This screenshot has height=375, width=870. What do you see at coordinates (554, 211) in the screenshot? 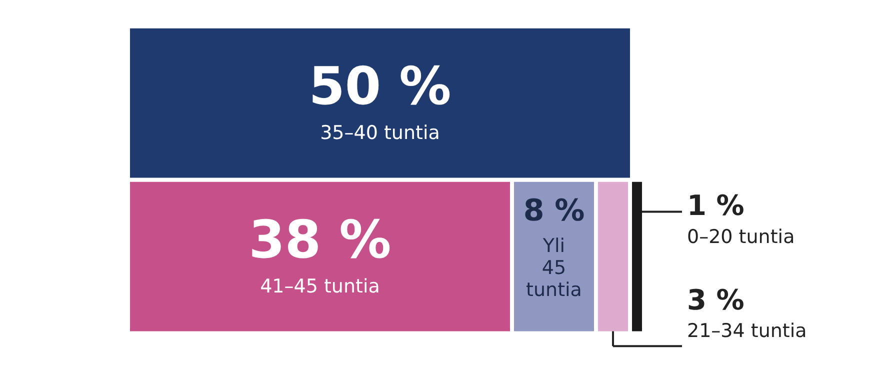
I see `data-label: 8 %` at bounding box center [554, 211].